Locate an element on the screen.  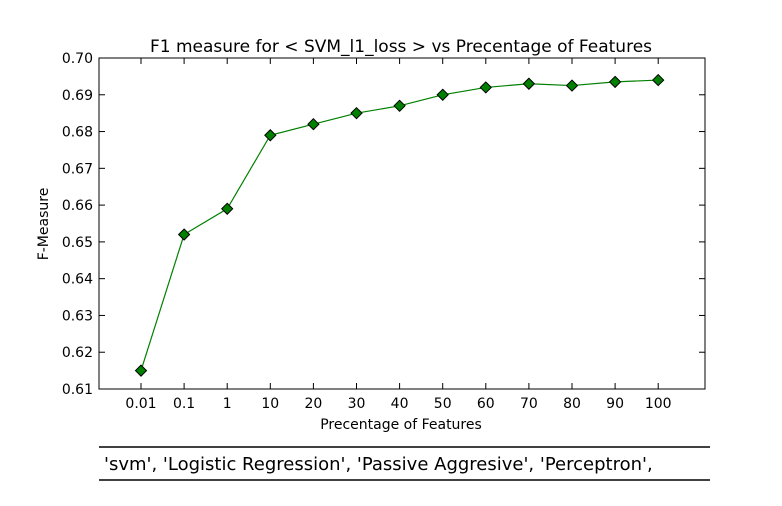
y-tick-label: 0.64 is located at coordinates (77, 280).